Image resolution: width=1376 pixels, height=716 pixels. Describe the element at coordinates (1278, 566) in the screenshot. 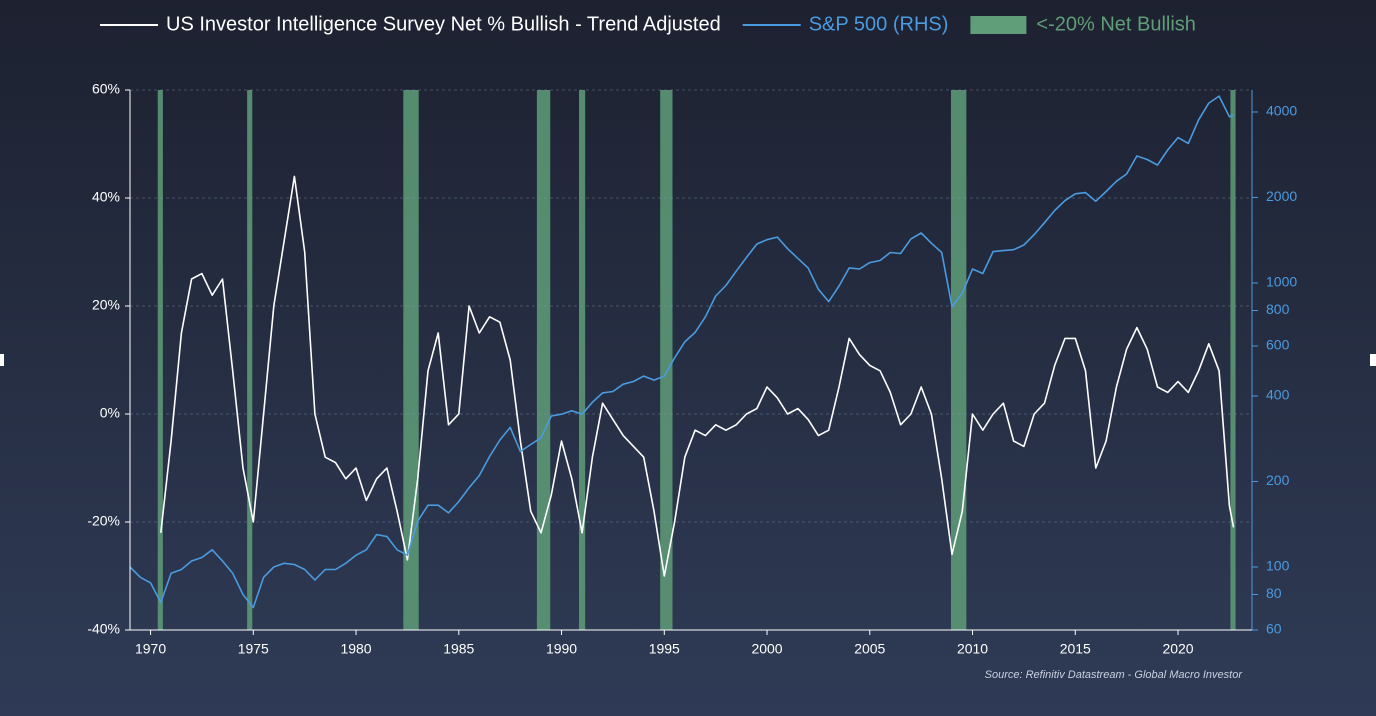

I see `y2-tick-label: 100` at that location.